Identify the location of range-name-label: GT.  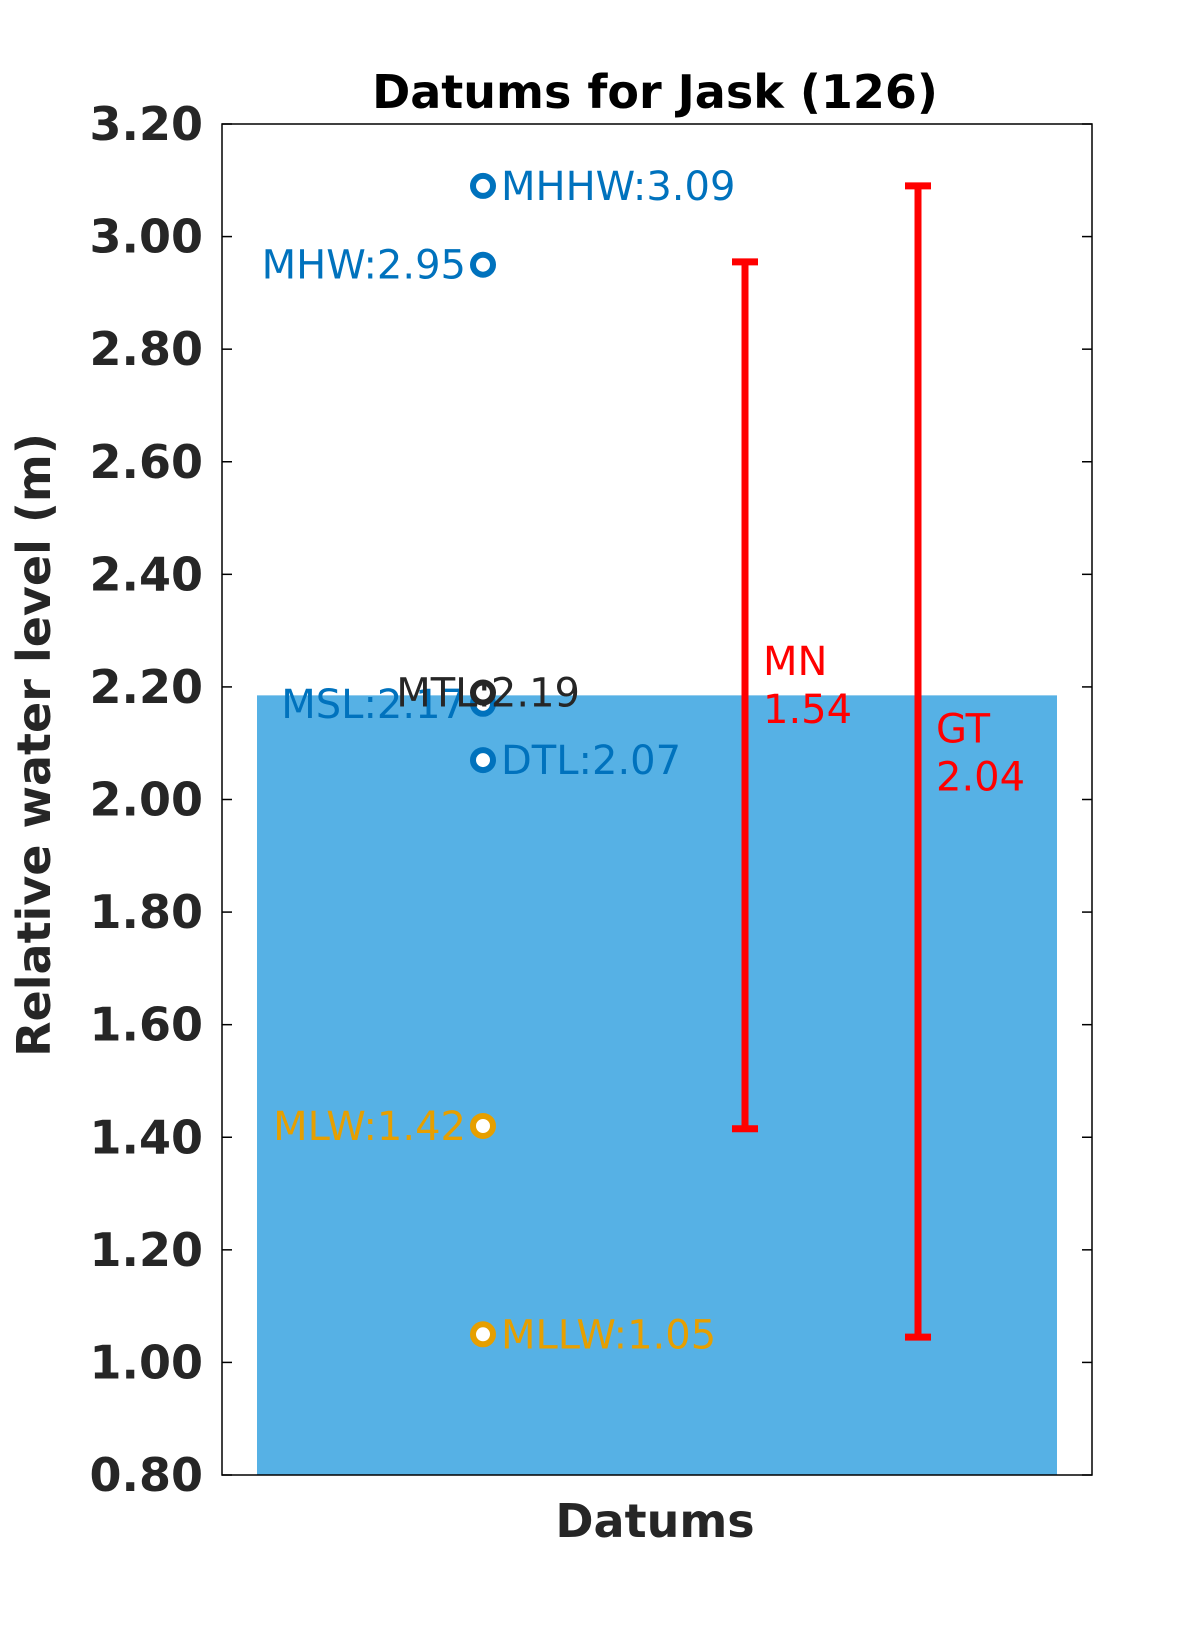
(963, 729).